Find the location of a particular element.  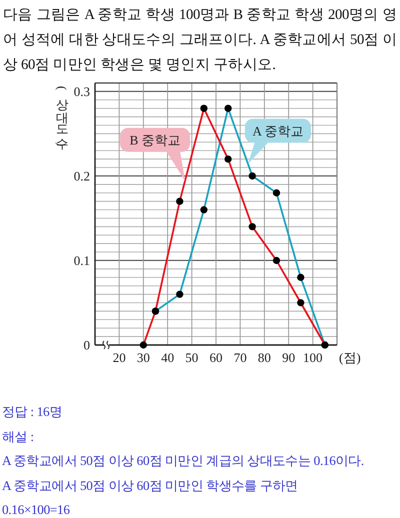

series-label: B 중학교 is located at coordinates (155, 140).